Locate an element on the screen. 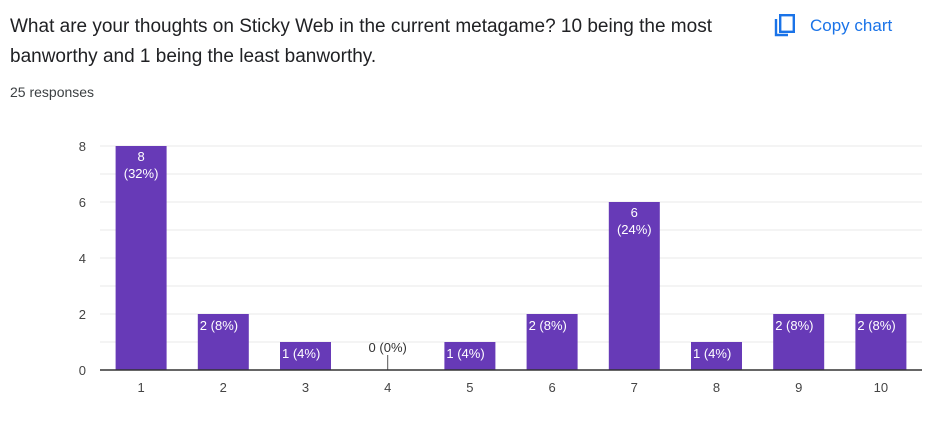  x-tick-label: 3 is located at coordinates (305, 387).